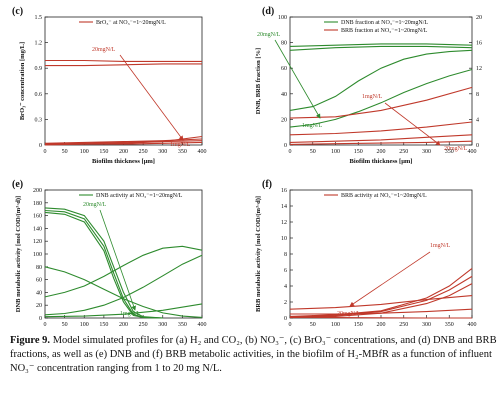  What do you see at coordinates (37, 242) in the screenshot?
I see `y-tick-label: 120` at bounding box center [37, 242].